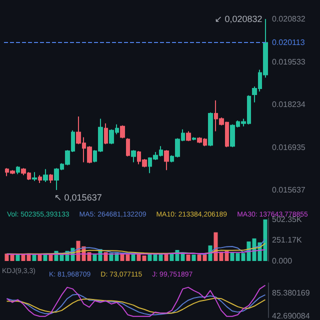  Describe the element at coordinates (289, 190) in the screenshot. I see `y-tick-label: 0.015637` at that location.